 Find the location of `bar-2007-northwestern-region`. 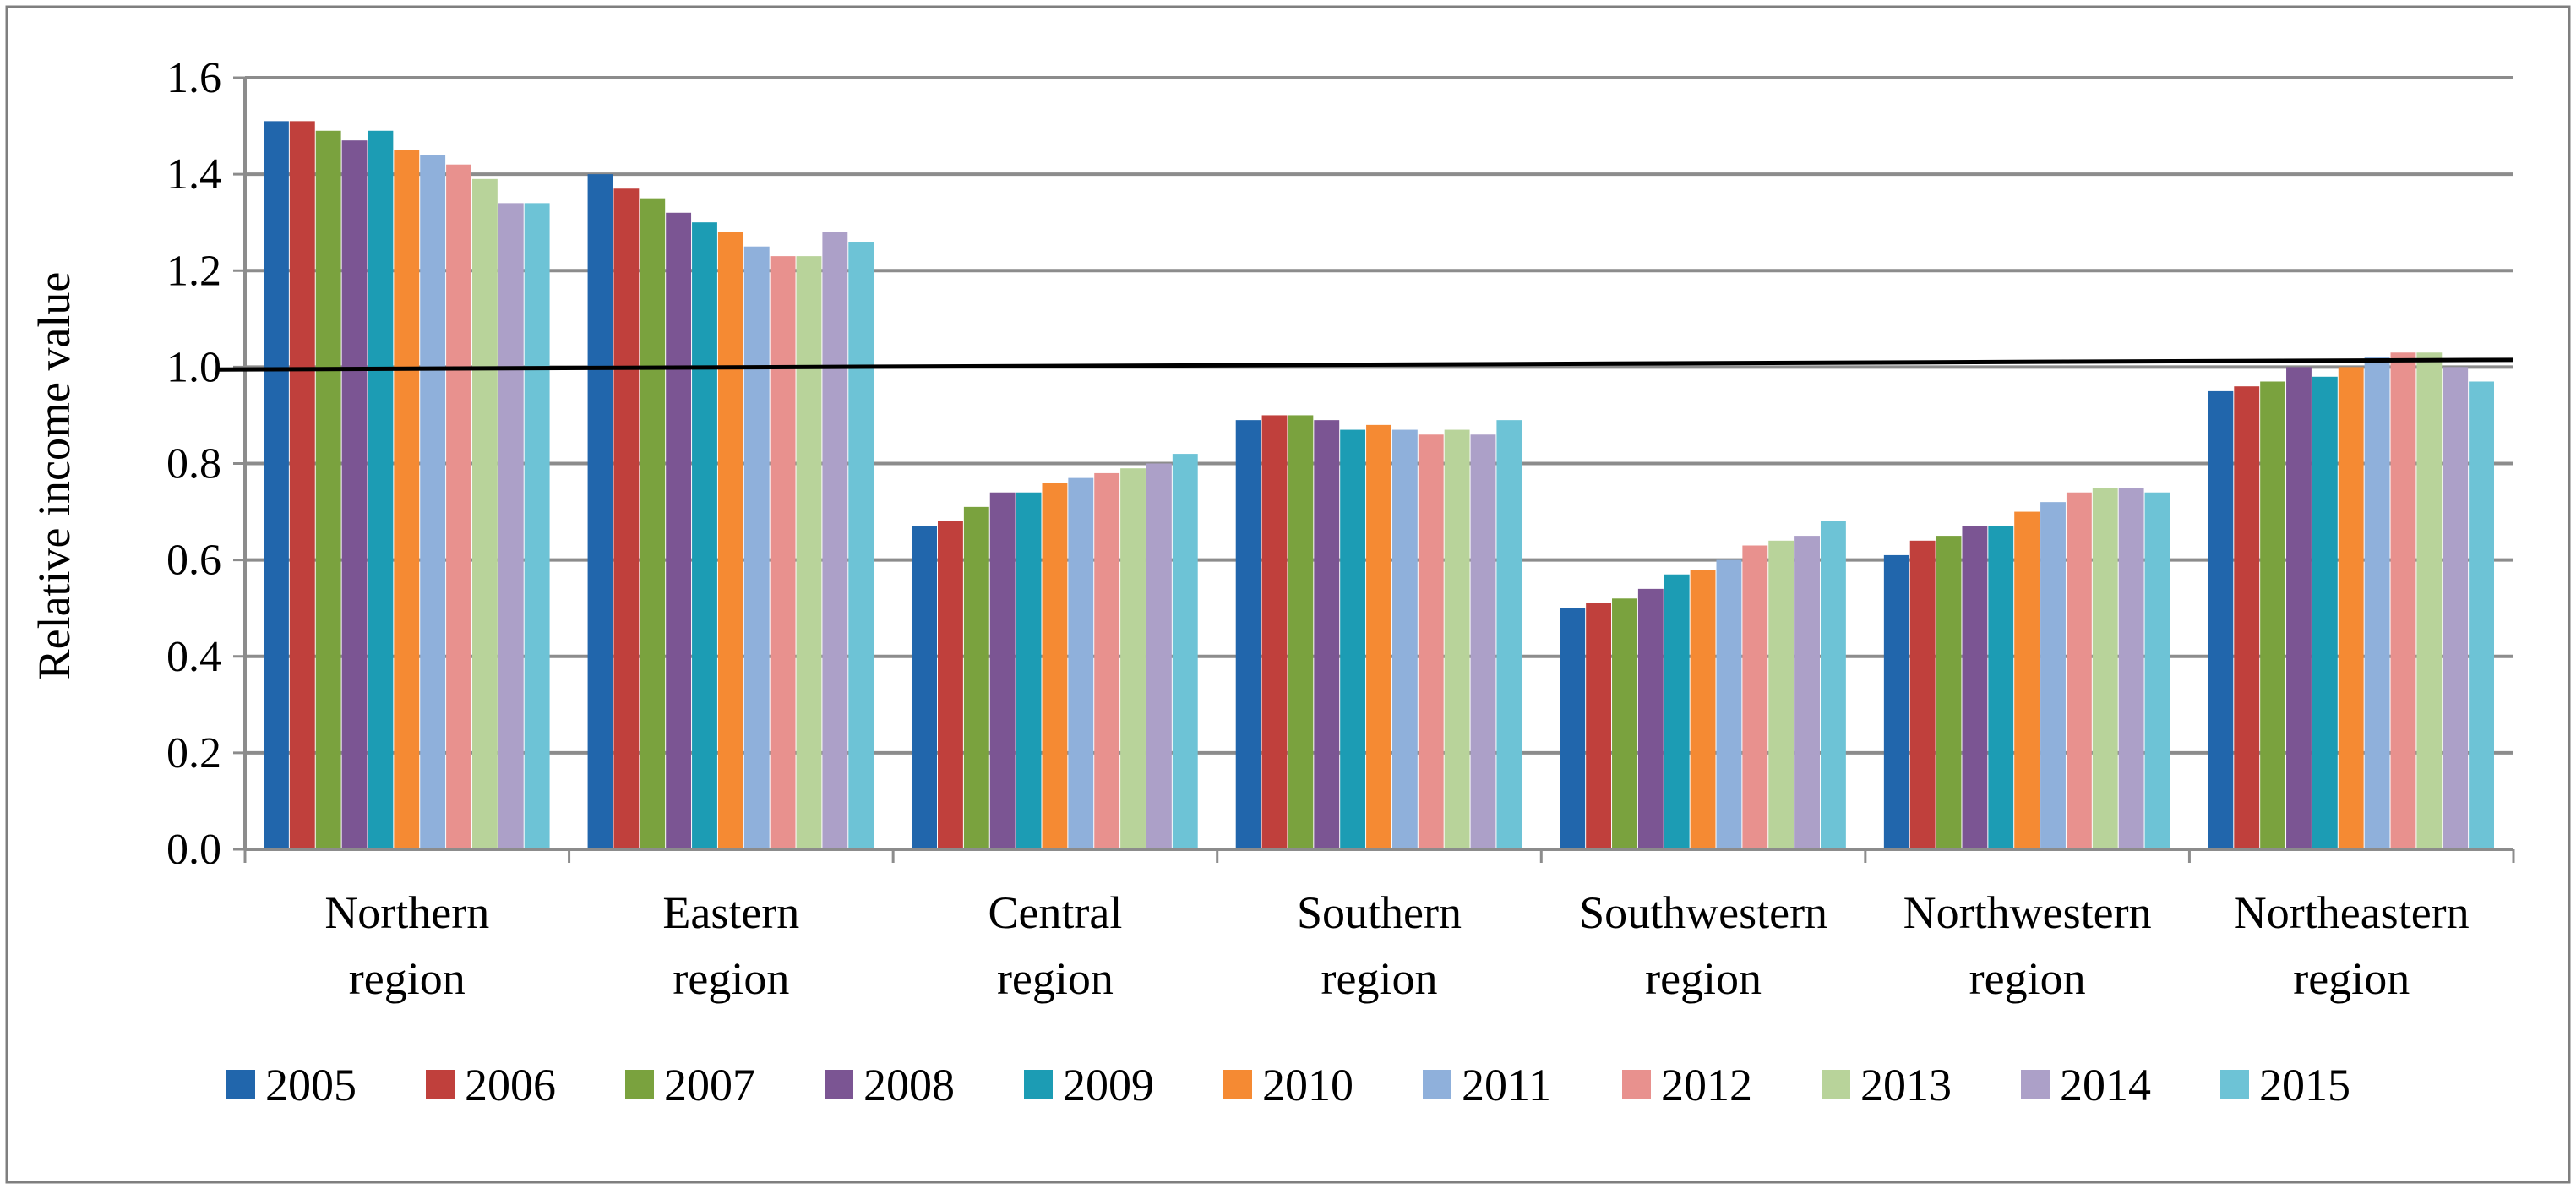

bar-2007-northwestern-region is located at coordinates (1949, 692).